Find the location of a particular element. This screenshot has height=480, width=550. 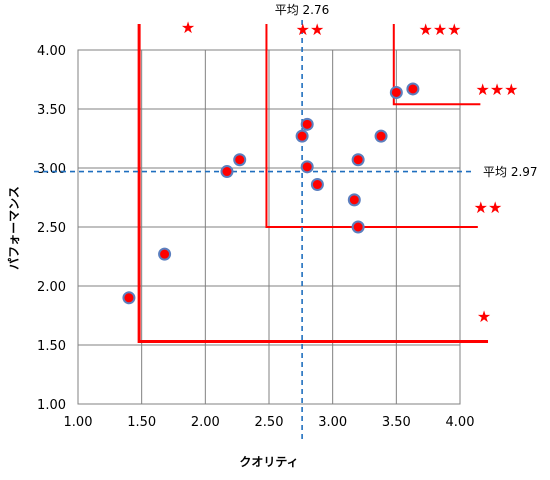

x-tick-label: 1.00 is located at coordinates (78, 422).